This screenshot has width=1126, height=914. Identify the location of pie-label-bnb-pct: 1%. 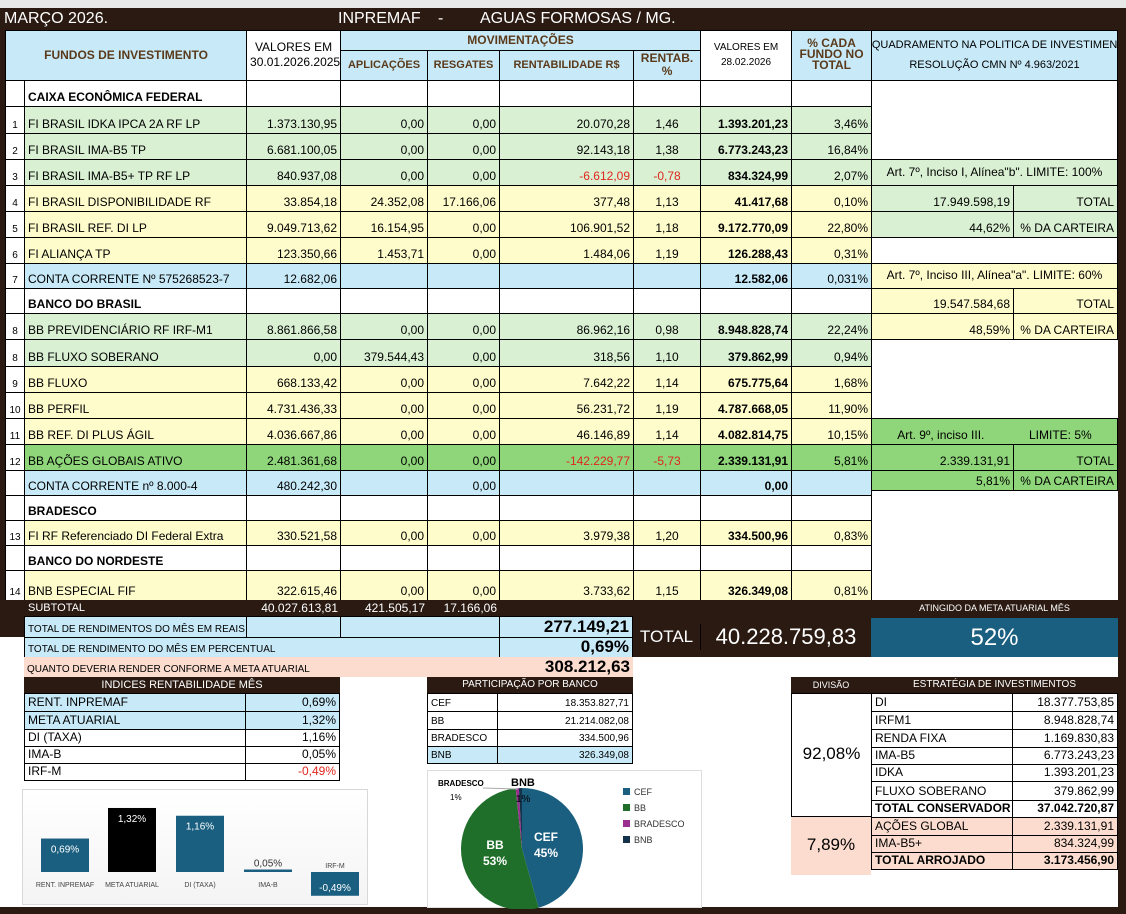
(523, 799).